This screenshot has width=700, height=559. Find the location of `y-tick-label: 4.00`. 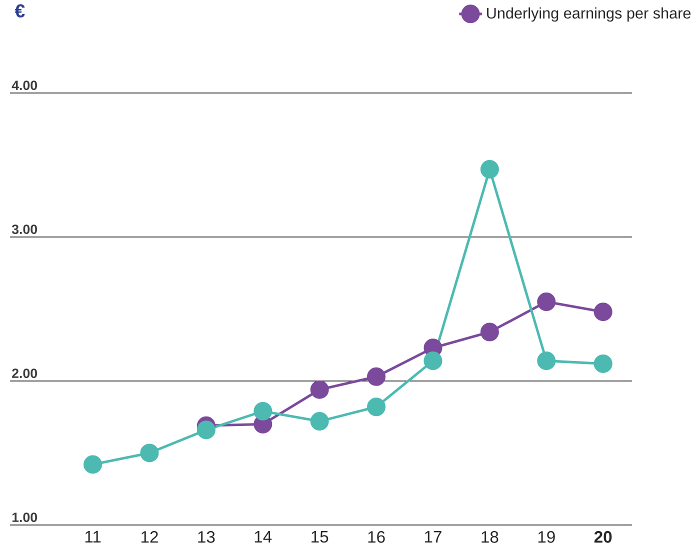

y-tick-label: 4.00 is located at coordinates (25, 85).